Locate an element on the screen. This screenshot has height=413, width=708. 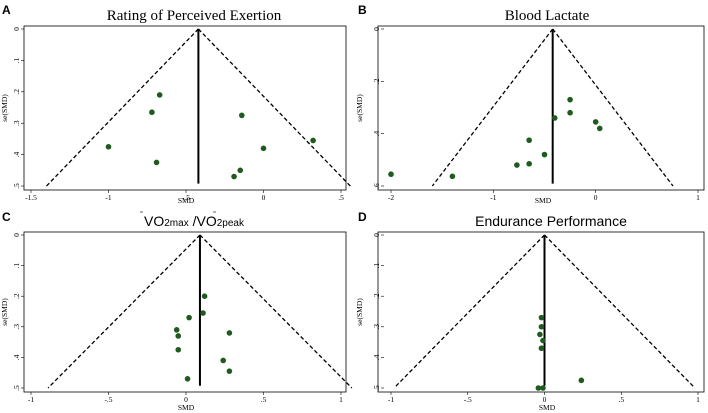
title-v-max: V is located at coordinates (149, 221).